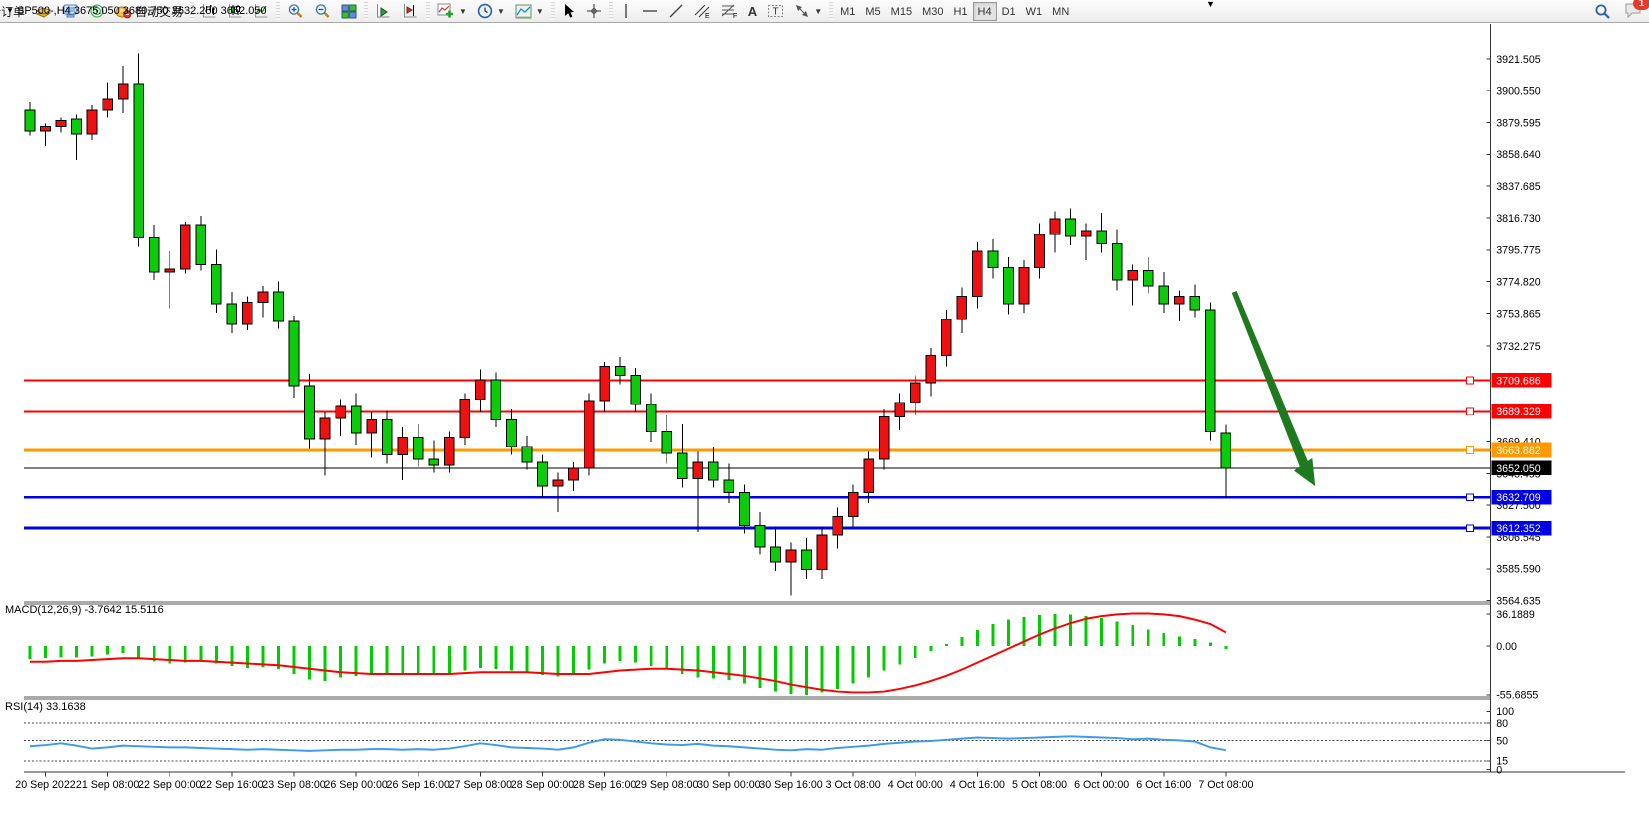  I want to click on equidistant-channel-button: E, so click(702, 11).